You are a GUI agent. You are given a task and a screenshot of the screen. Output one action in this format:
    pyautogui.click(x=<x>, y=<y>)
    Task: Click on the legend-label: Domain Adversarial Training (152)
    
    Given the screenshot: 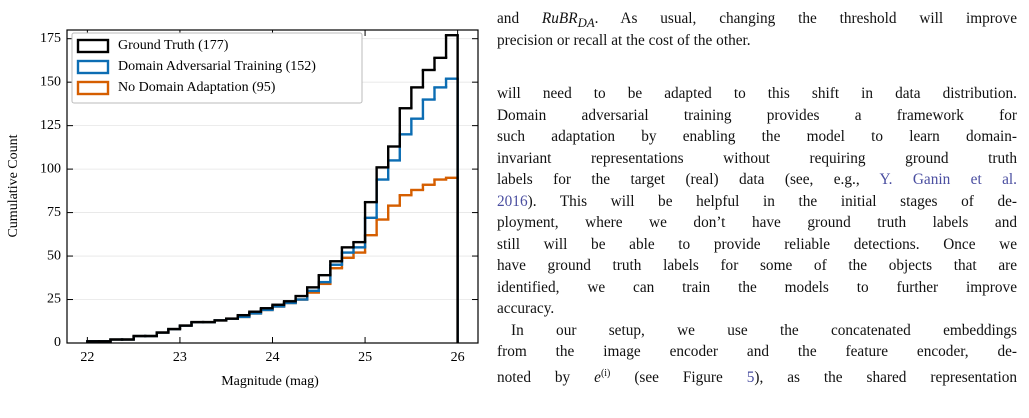 What is the action you would take?
    pyautogui.click(x=217, y=66)
    